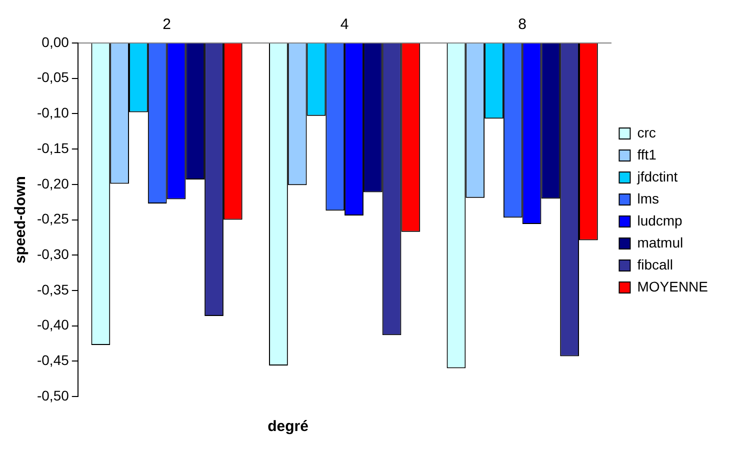 This screenshot has width=737, height=461. What do you see at coordinates (53, 254) in the screenshot?
I see `y-tick-label: -0,30` at bounding box center [53, 254].